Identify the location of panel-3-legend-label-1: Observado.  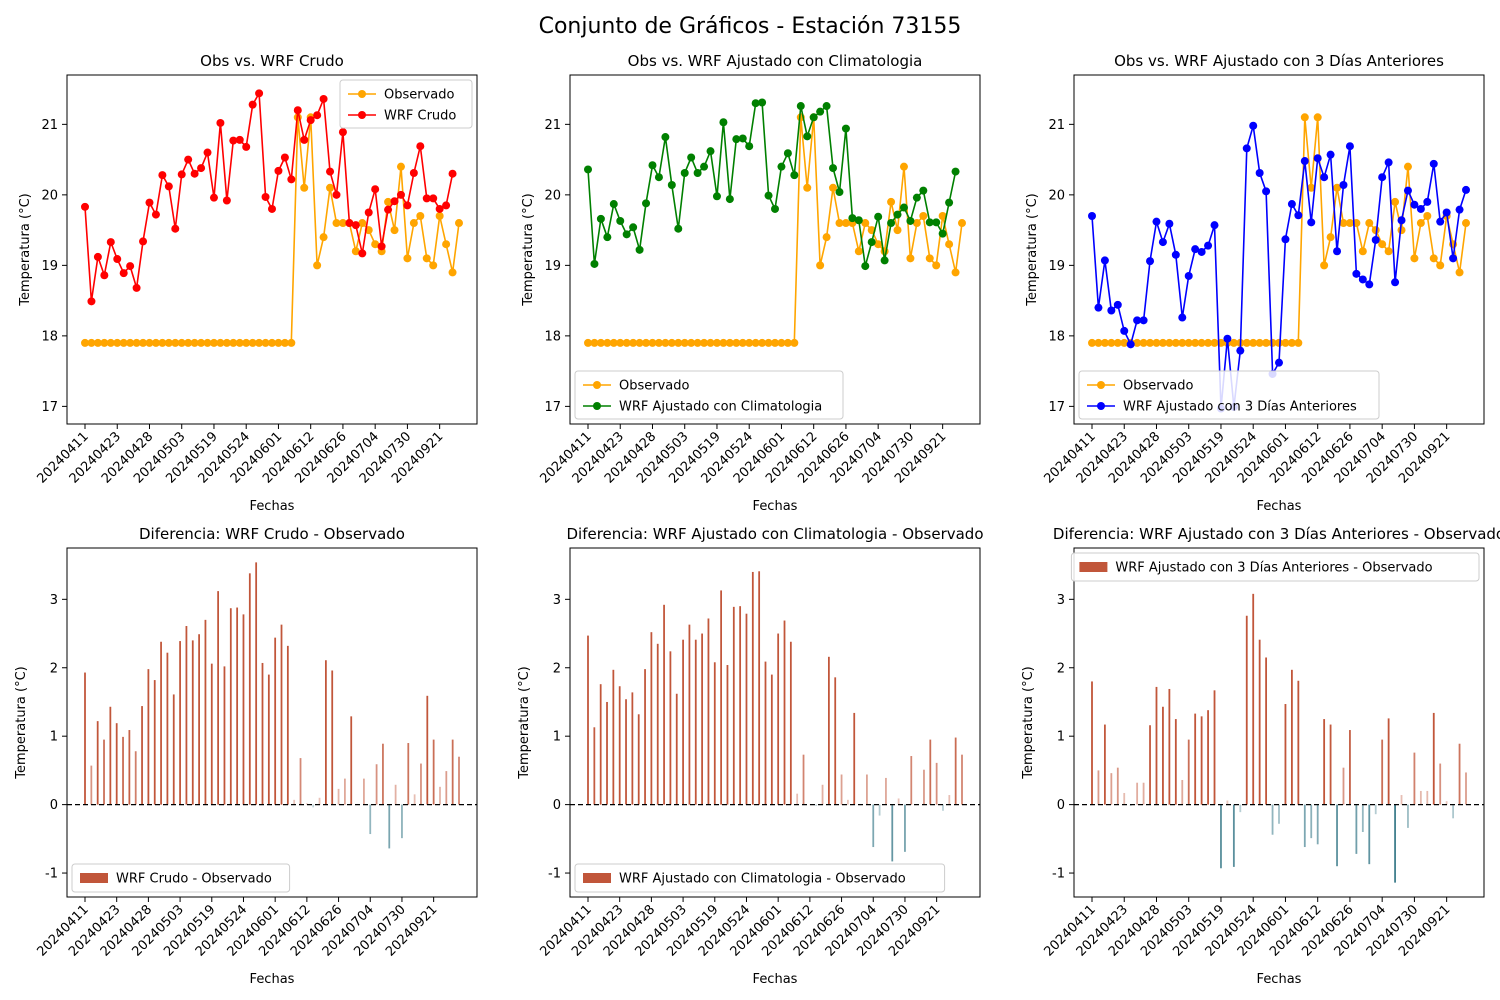
(1158, 386).